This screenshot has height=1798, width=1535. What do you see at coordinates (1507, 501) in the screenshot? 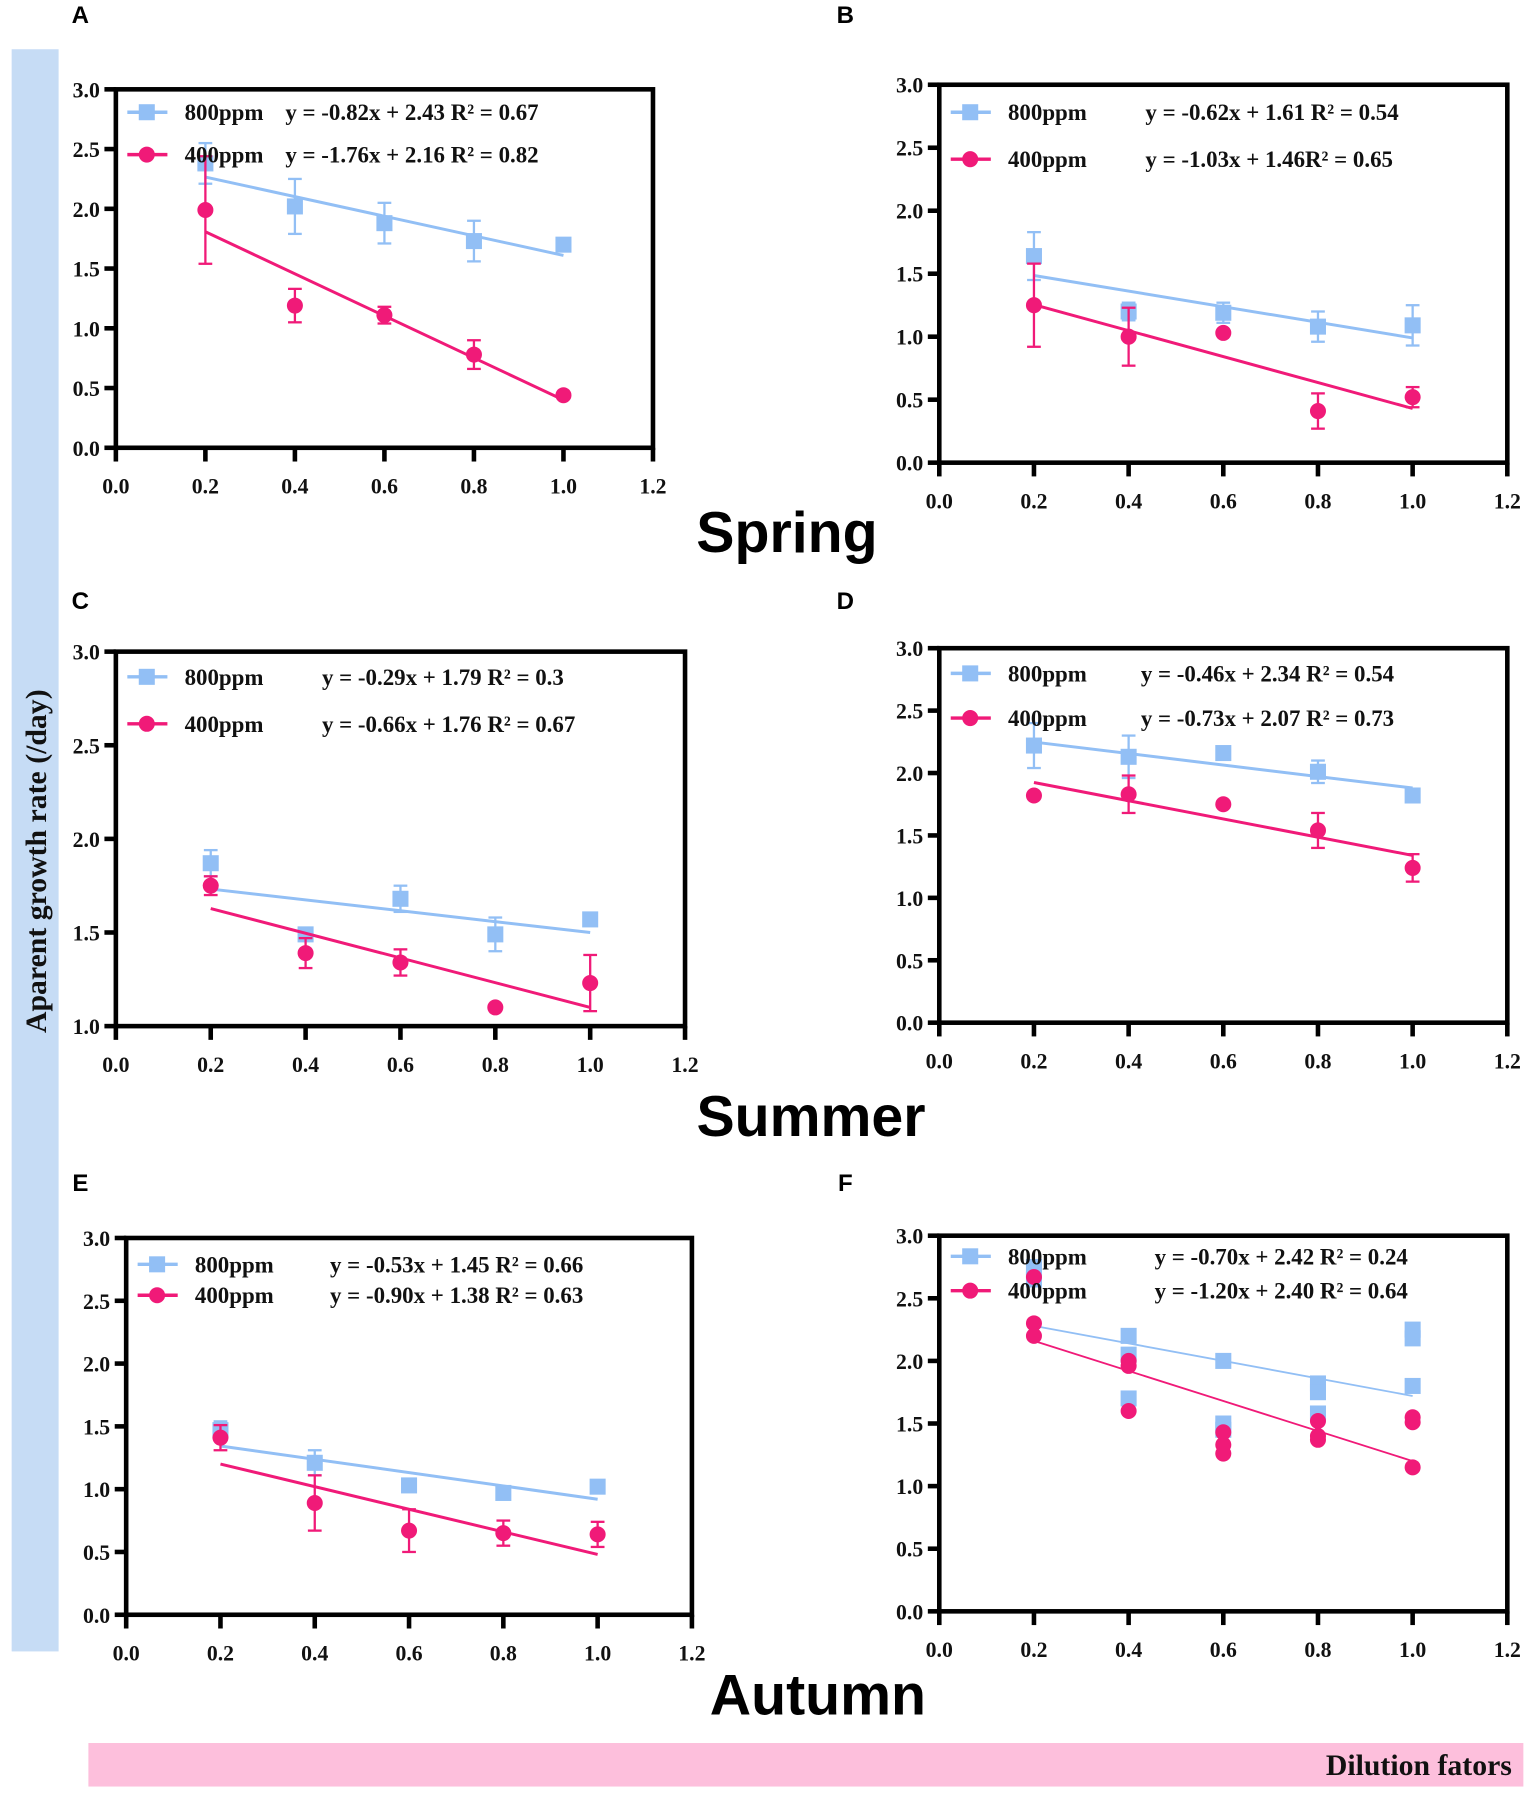
I see `x-tick-label: 1.2` at bounding box center [1507, 501].